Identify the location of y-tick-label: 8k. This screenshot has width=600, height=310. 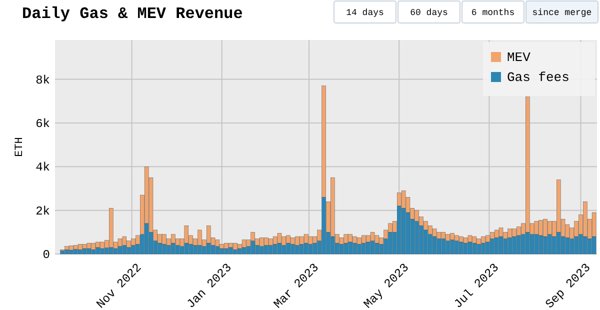
(43, 80).